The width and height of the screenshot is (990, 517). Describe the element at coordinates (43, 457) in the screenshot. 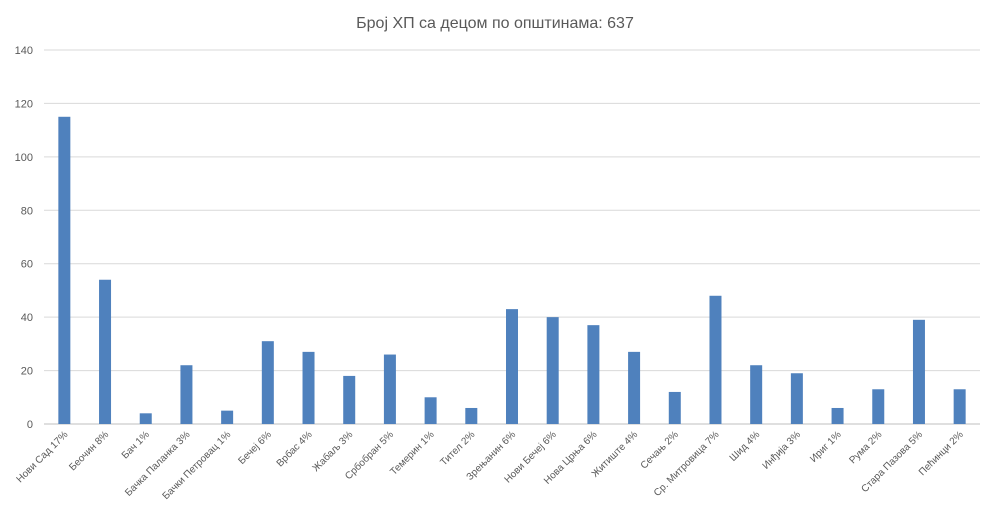

I see `x-tick-label: Нови Сад 17%` at that location.